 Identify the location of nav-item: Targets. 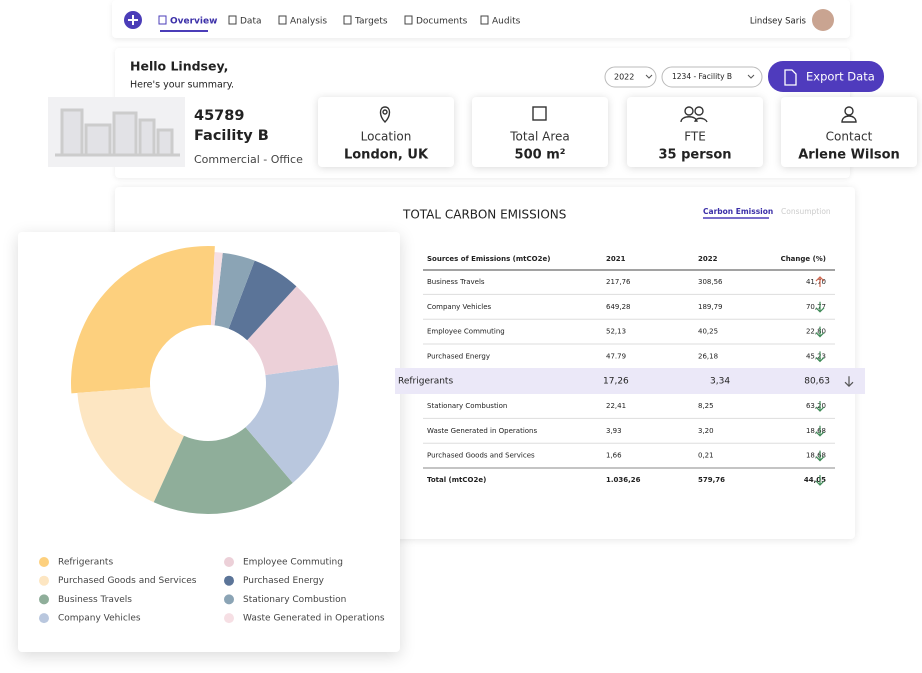
(371, 22).